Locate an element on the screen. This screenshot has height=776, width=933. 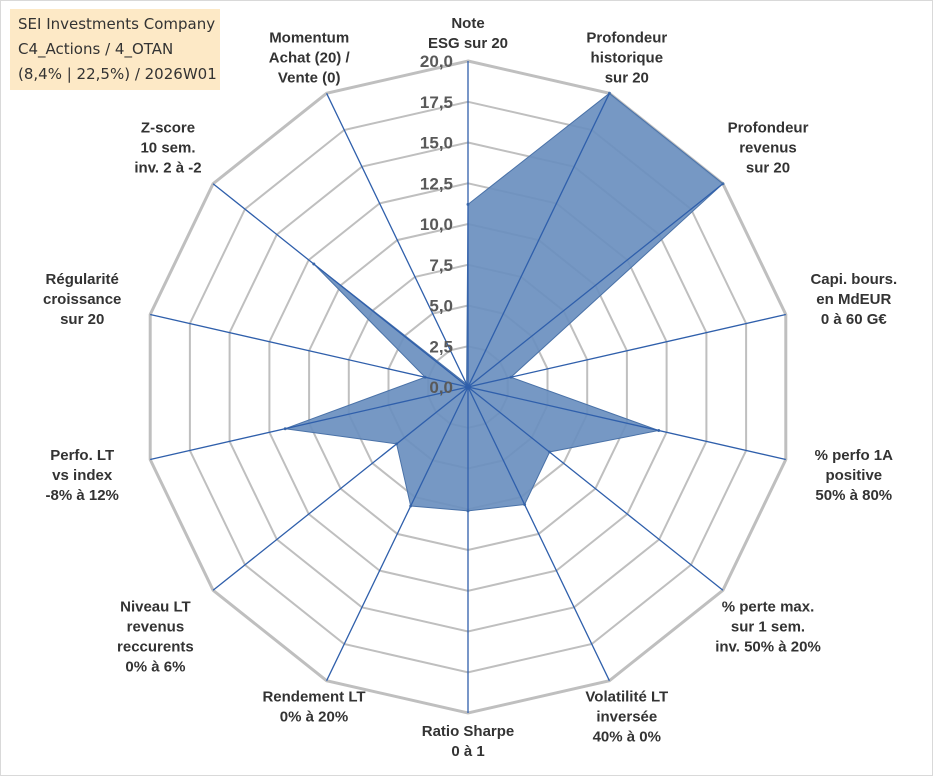
axis-label-line: croissance is located at coordinates (82, 299).